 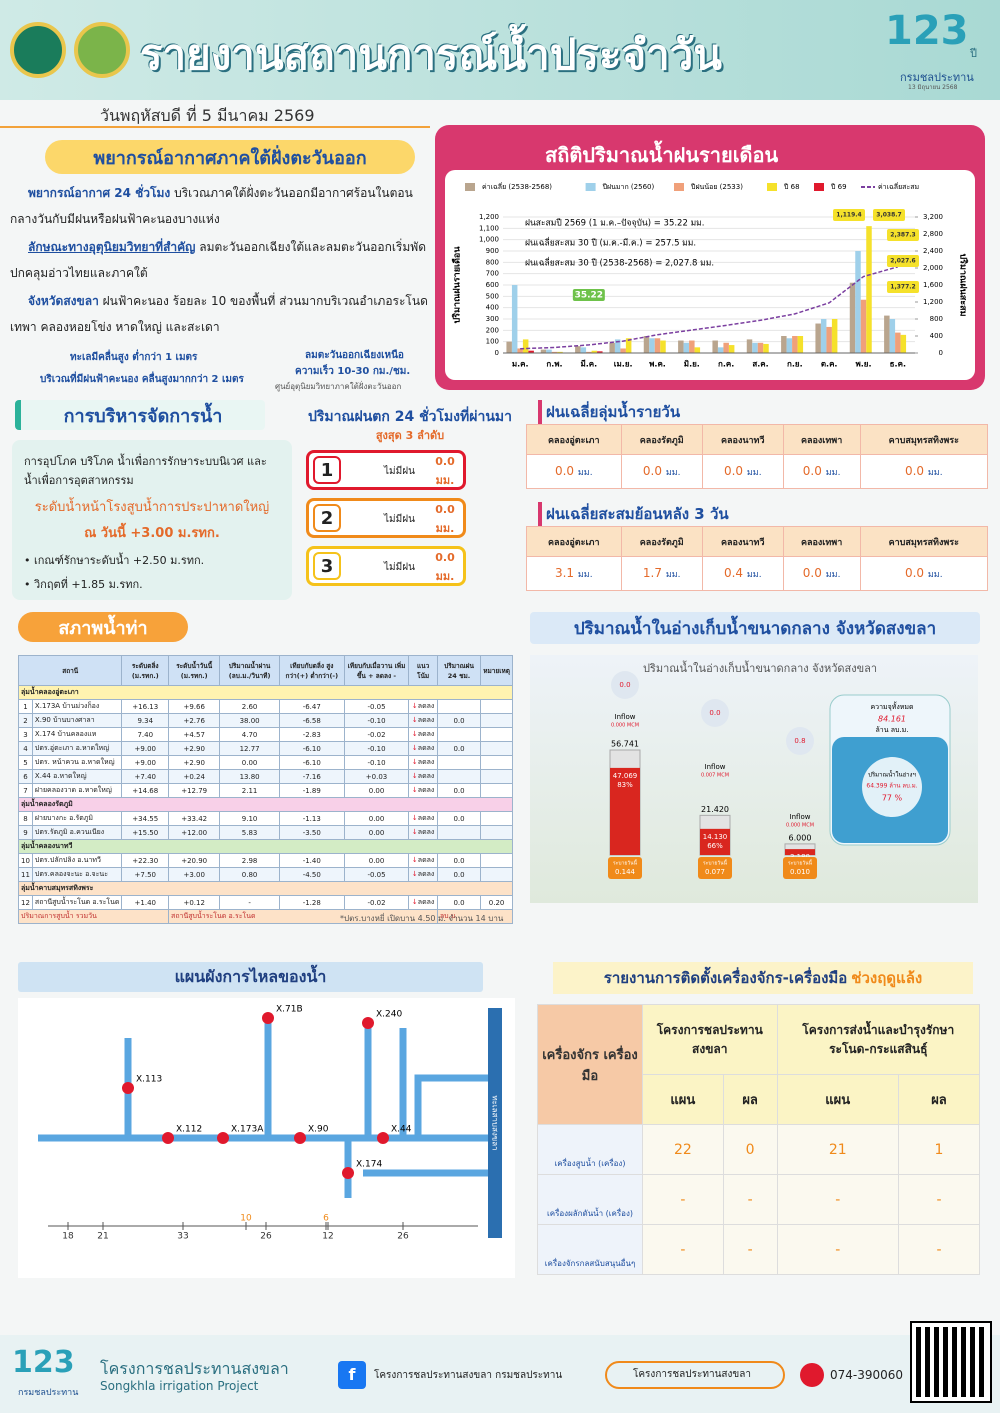 What do you see at coordinates (25, 720) in the screenshot?
I see `value: 2` at bounding box center [25, 720].